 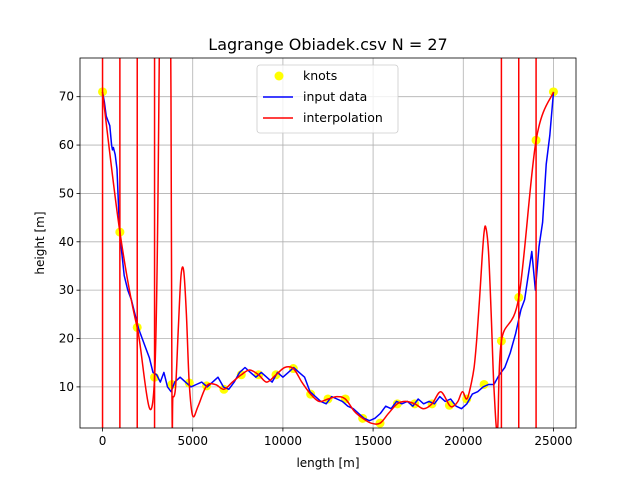 What do you see at coordinates (283, 441) in the screenshot?
I see `x-tick-label: 10000` at bounding box center [283, 441].